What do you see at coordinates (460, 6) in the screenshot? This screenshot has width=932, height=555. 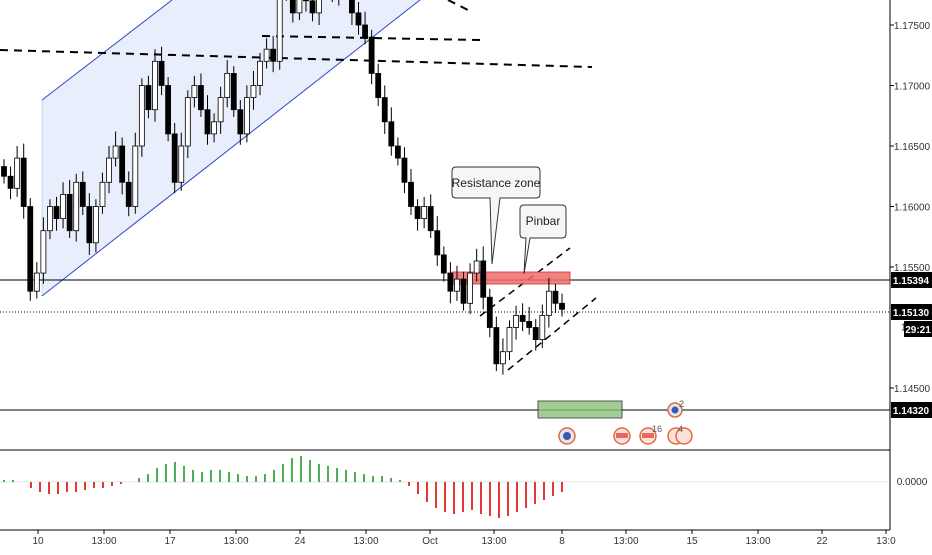 I see `dashed-line-corner` at bounding box center [460, 6].